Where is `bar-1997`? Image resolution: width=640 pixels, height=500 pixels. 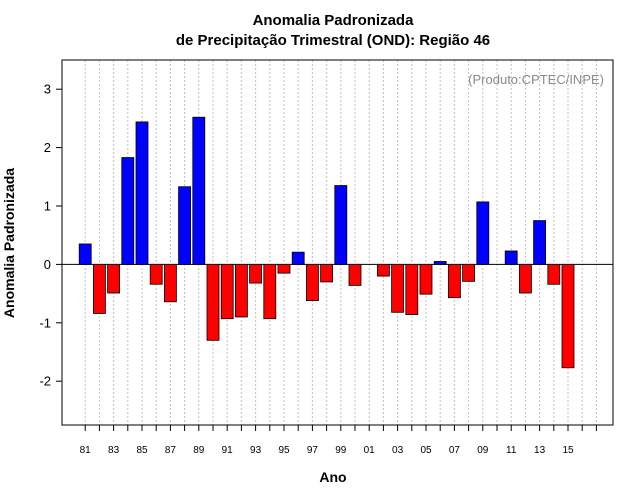
bar-1997 is located at coordinates (312, 282).